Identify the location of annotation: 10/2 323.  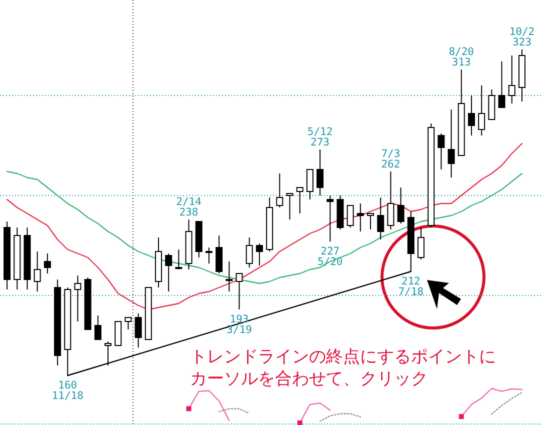
(522, 37).